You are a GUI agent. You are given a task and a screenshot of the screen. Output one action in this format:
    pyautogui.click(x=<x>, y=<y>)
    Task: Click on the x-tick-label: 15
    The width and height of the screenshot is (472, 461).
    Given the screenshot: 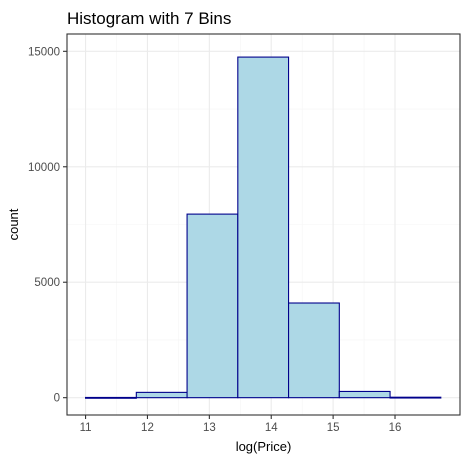 What is the action you would take?
    pyautogui.click(x=333, y=428)
    